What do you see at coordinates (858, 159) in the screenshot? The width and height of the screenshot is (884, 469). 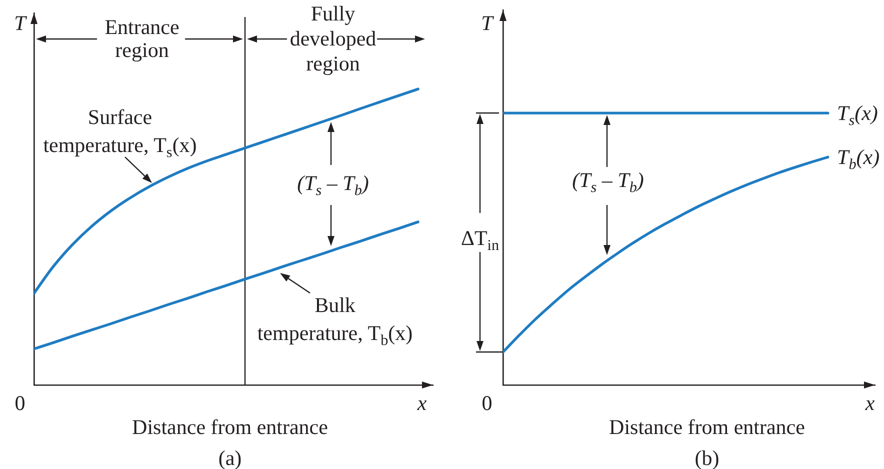 I see `series-label: T$_{b}$(x)` at bounding box center [858, 159].